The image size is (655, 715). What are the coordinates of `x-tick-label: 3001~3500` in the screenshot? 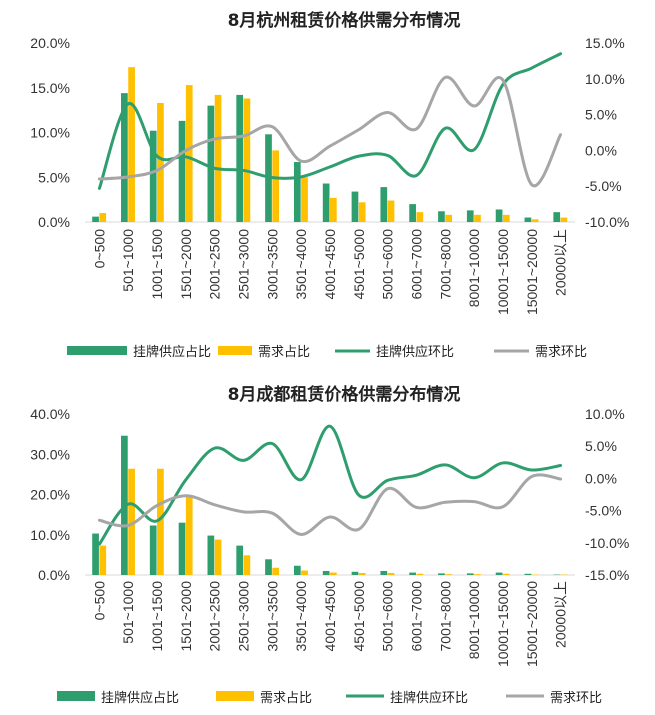 It's located at (272, 616).